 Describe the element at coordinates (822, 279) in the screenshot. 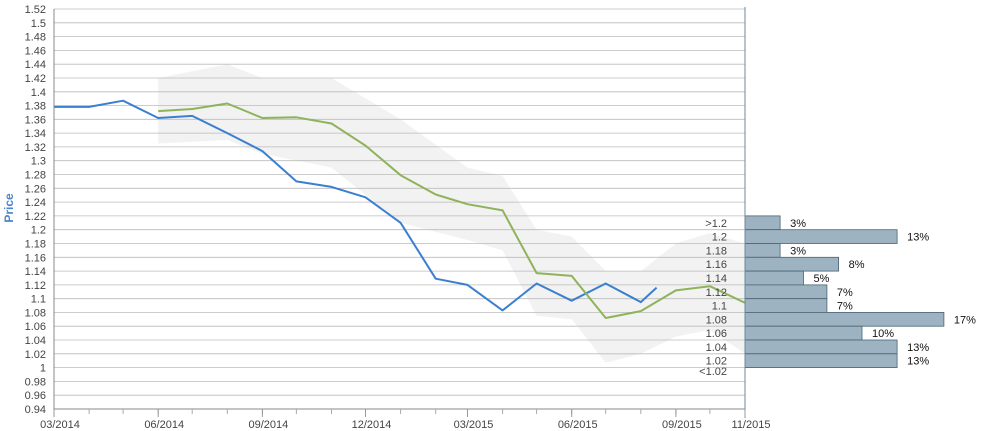

I see `histogram-percent-label: 5%` at that location.